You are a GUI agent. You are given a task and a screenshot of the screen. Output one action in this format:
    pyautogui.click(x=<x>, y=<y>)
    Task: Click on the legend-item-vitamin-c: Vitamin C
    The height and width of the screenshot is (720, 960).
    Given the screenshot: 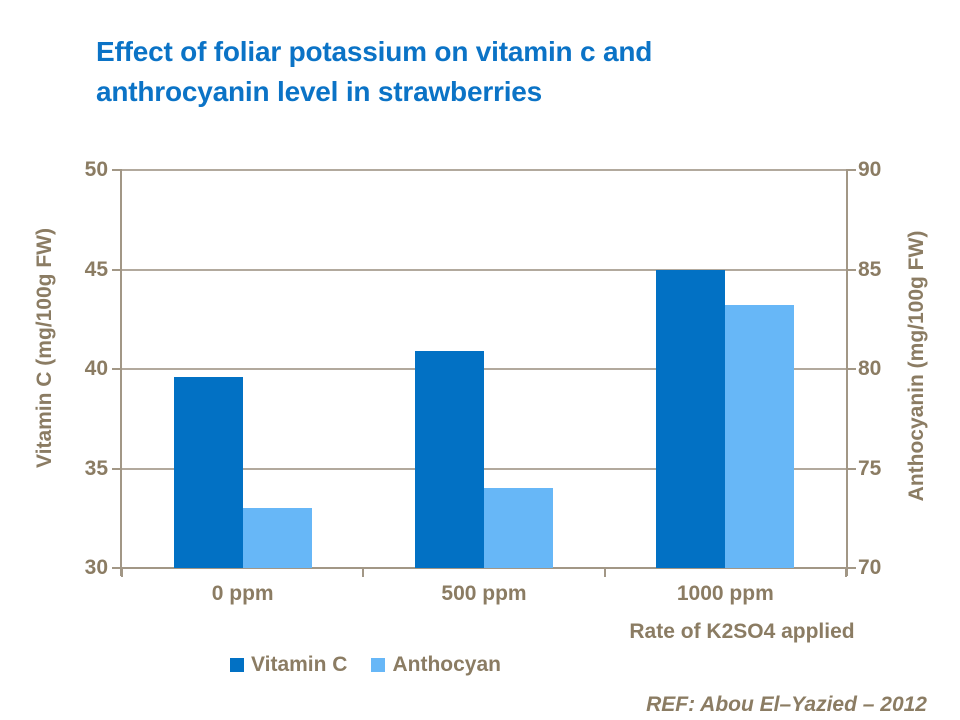 What is the action you would take?
    pyautogui.click(x=288, y=665)
    